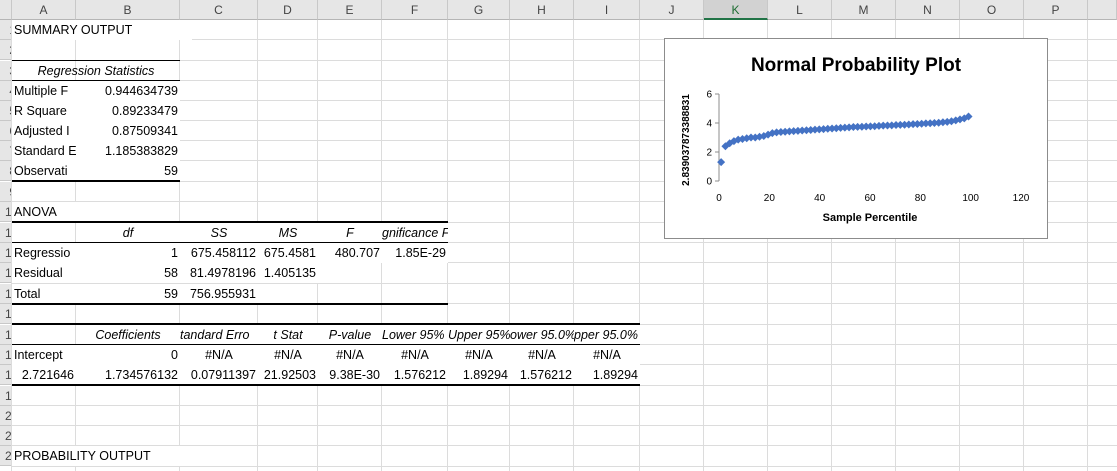 The width and height of the screenshot is (1117, 471). What do you see at coordinates (44, 375) in the screenshot?
I see `coef-row-label: 2.721646` at bounding box center [44, 375].